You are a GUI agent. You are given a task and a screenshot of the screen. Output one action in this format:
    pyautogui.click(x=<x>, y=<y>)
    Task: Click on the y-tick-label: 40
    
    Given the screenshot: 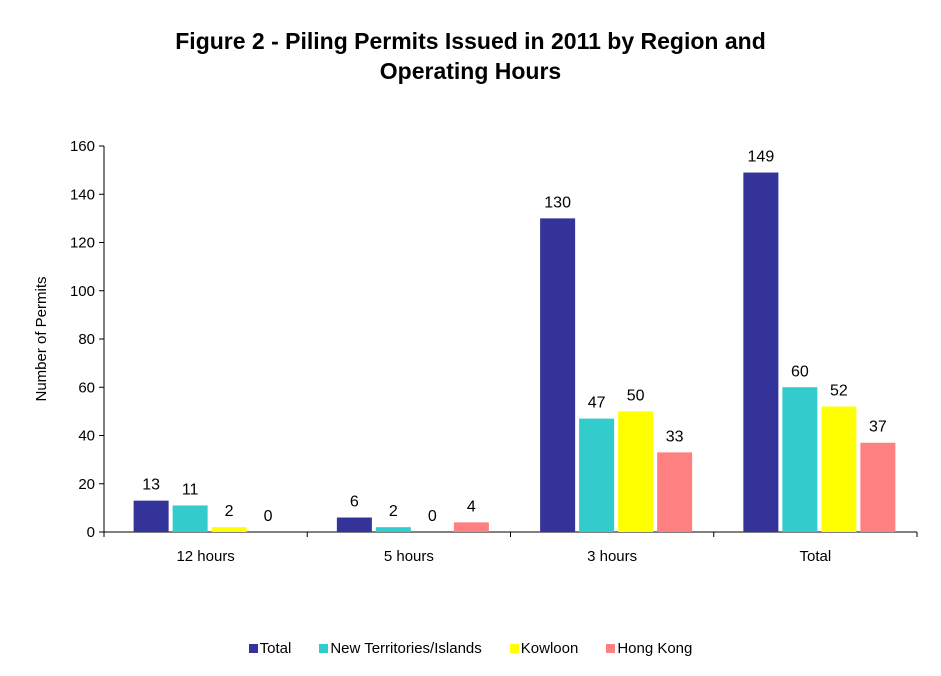 What is the action you would take?
    pyautogui.click(x=86, y=436)
    